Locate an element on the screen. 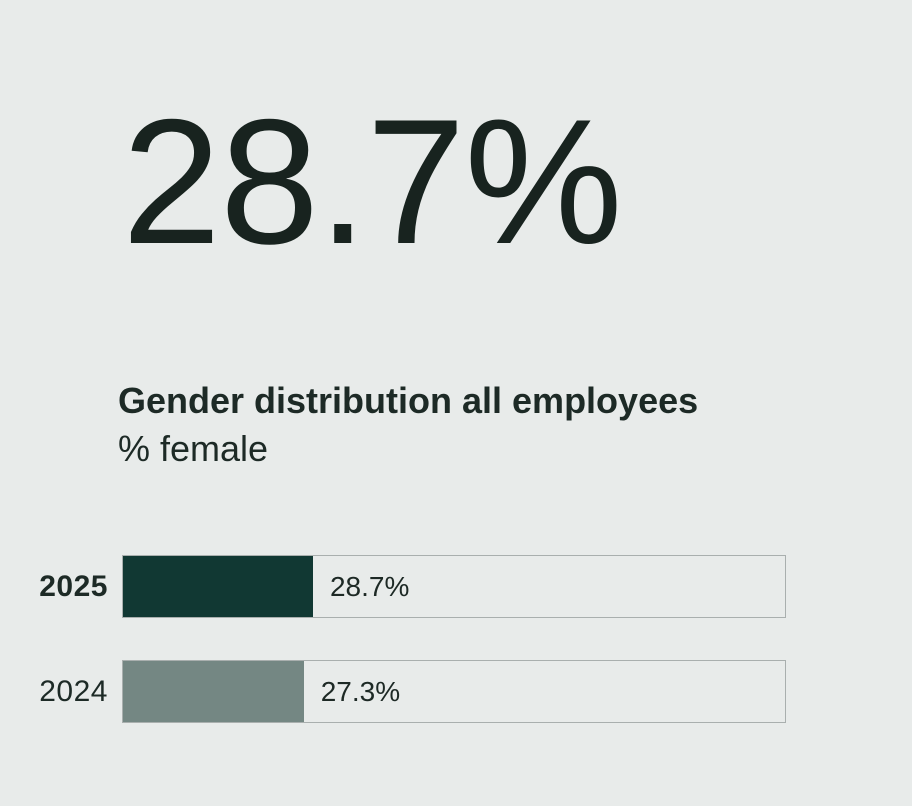 The height and width of the screenshot is (806, 912). bar-track: 28.7% is located at coordinates (454, 586).